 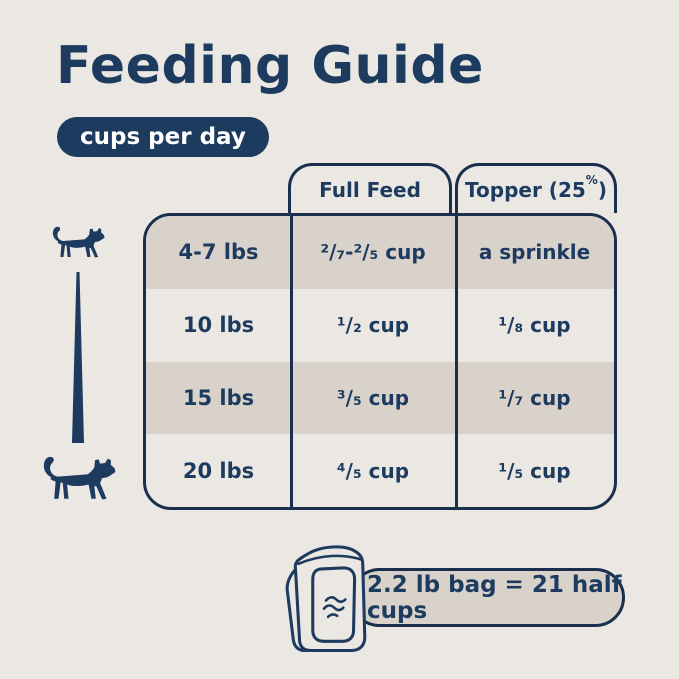 I want to click on full-feed-cell: ¹/₂ cup, so click(x=373, y=325).